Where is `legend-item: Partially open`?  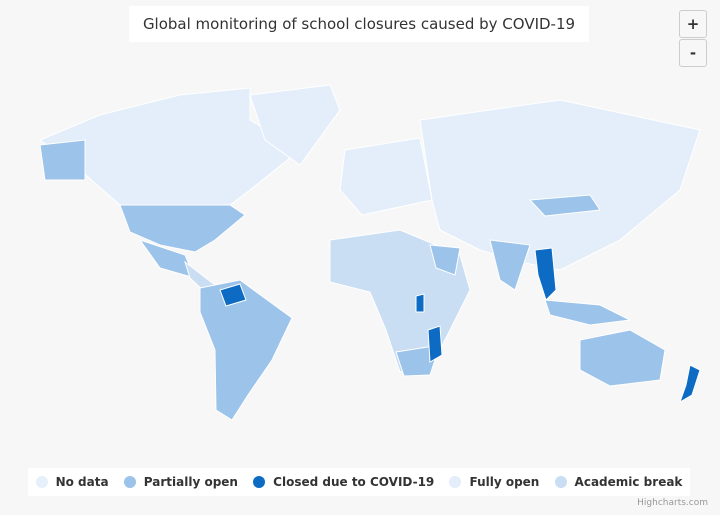 legend-item: Partially open is located at coordinates (180, 482).